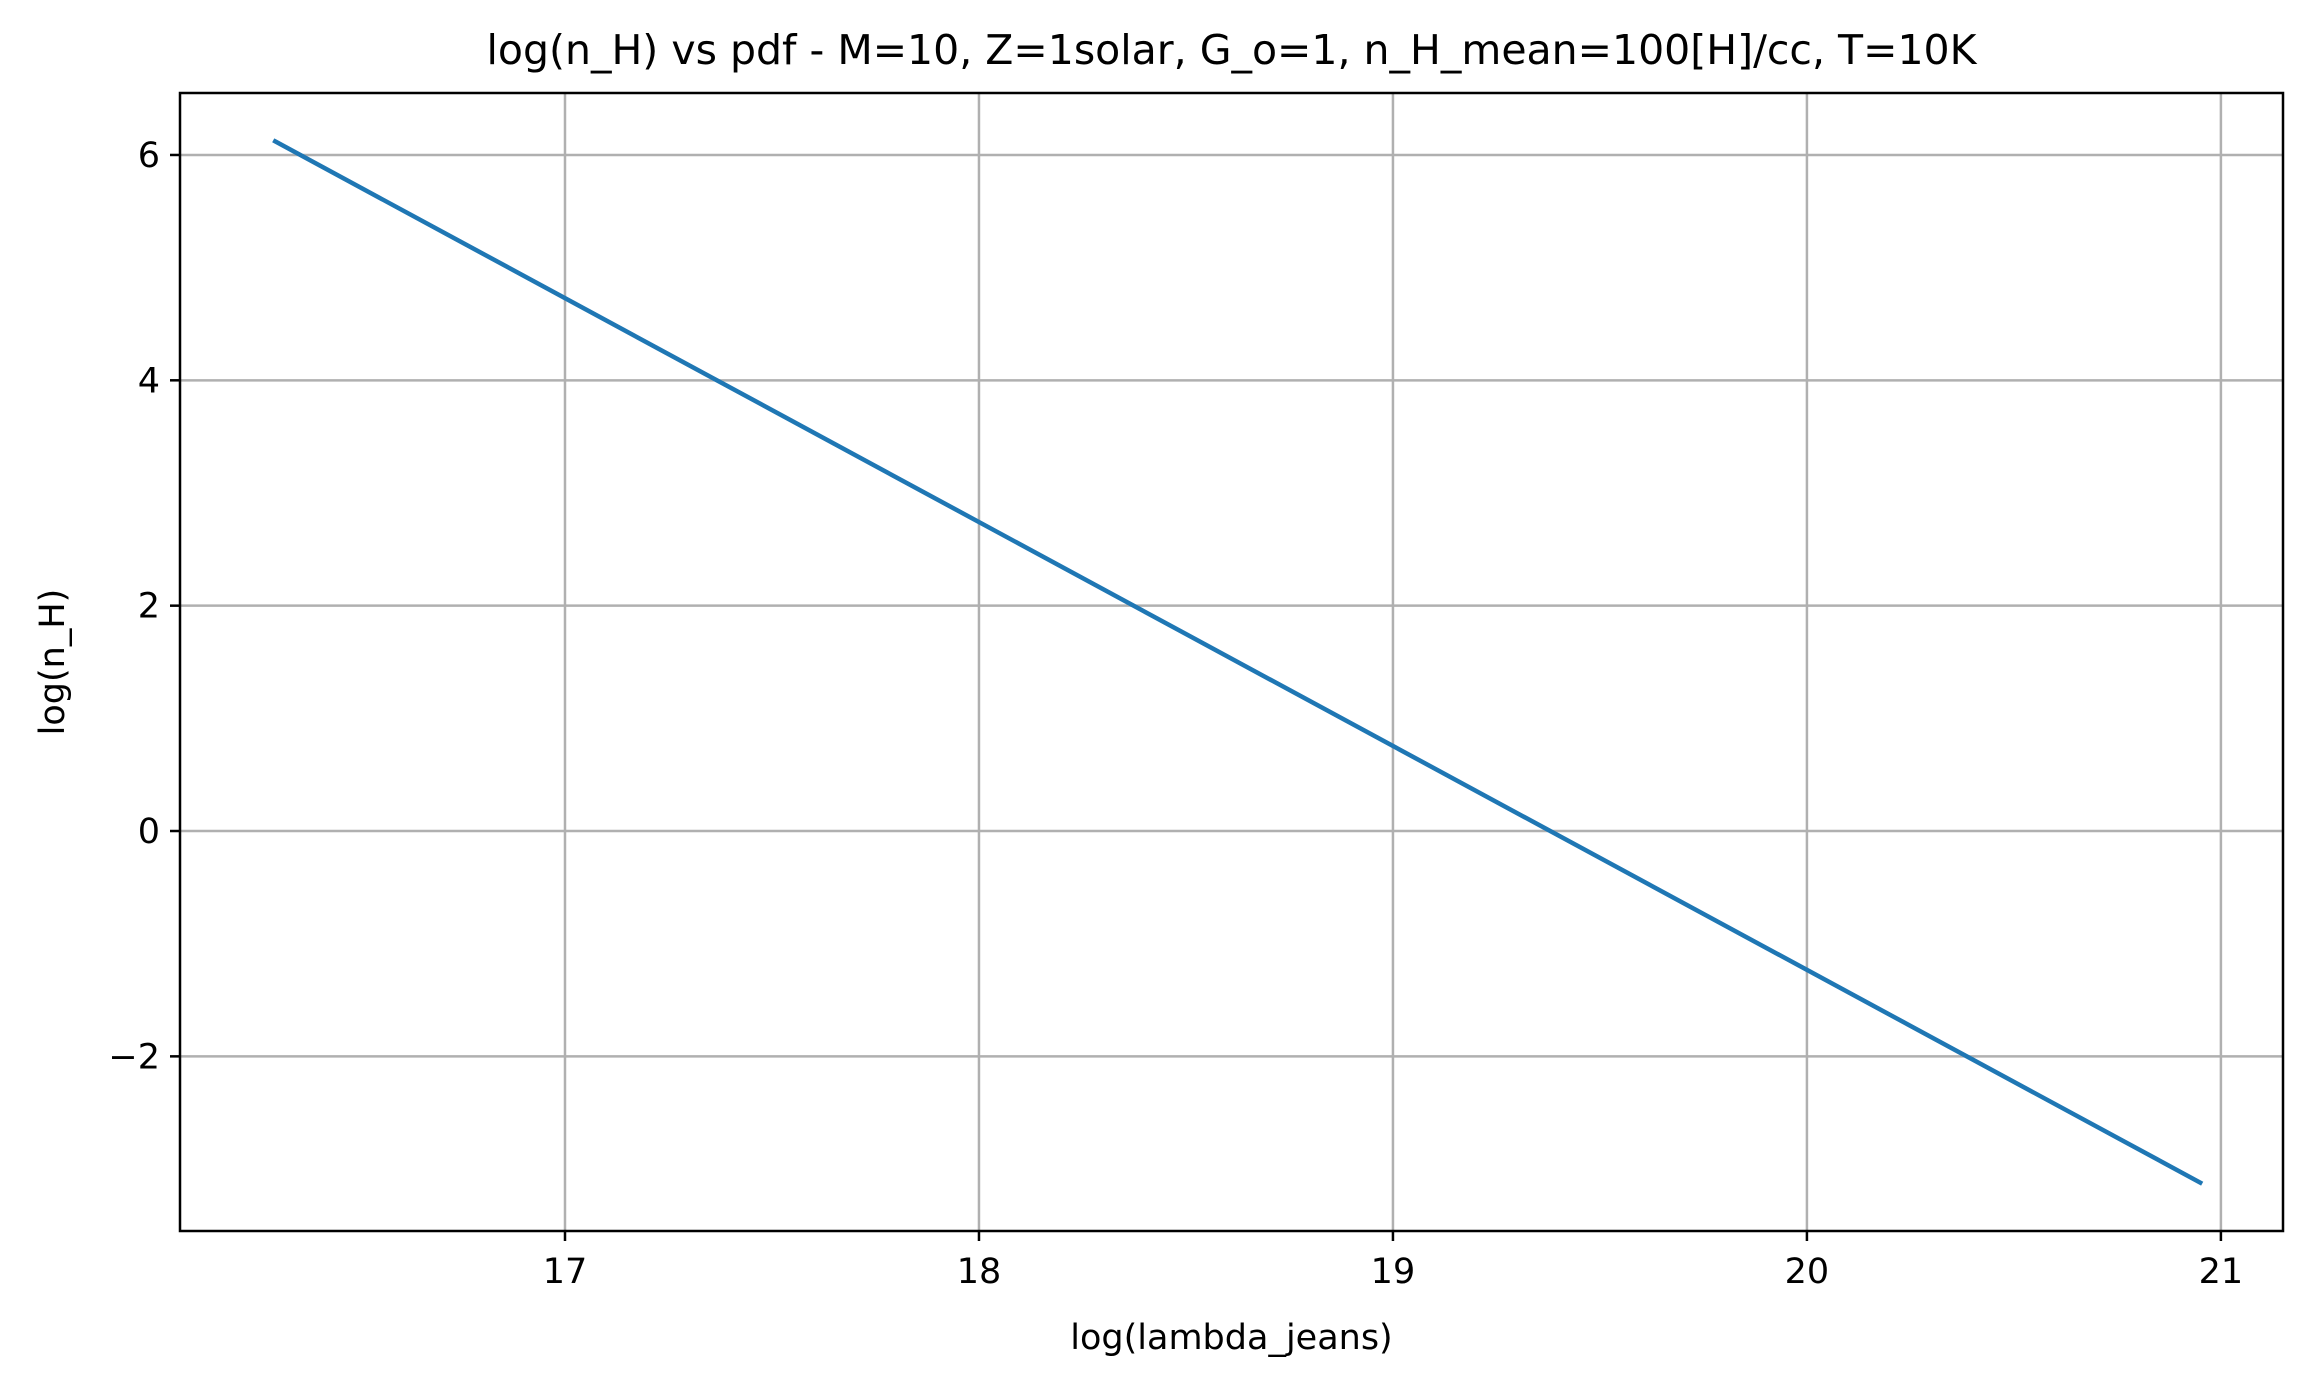 The height and width of the screenshot is (1382, 2304). I want to click on y-axis: −2 0 2 4 6, so click(144, 606).